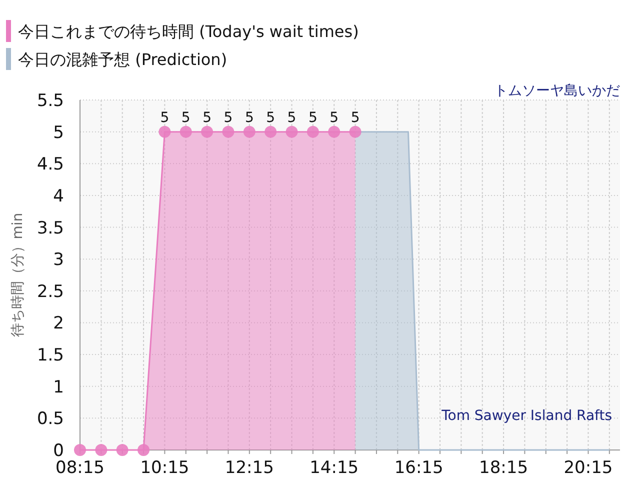 The image size is (640, 500). I want to click on x-tick-label: 10:15, so click(165, 468).